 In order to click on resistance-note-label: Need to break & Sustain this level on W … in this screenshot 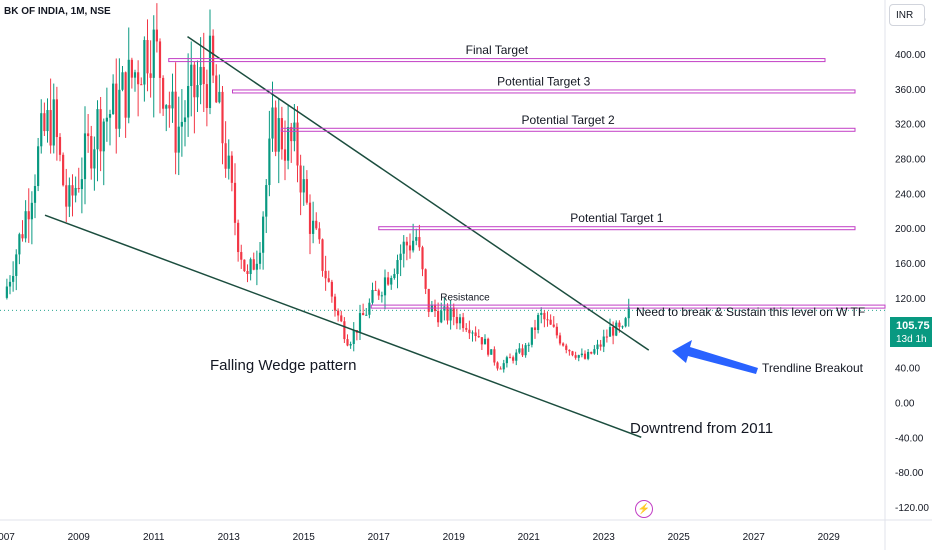, I will do `click(750, 312)`.